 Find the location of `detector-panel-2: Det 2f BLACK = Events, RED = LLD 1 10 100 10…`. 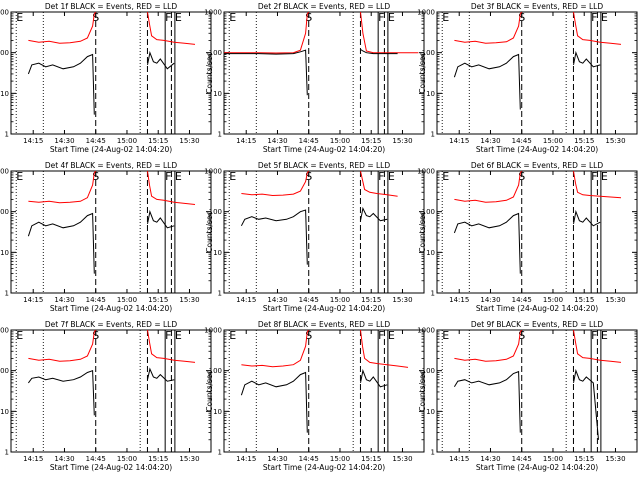

detector-panel-2: Det 2f BLACK = Events, RED = LLD 1 10 100 10… is located at coordinates (314, 78).